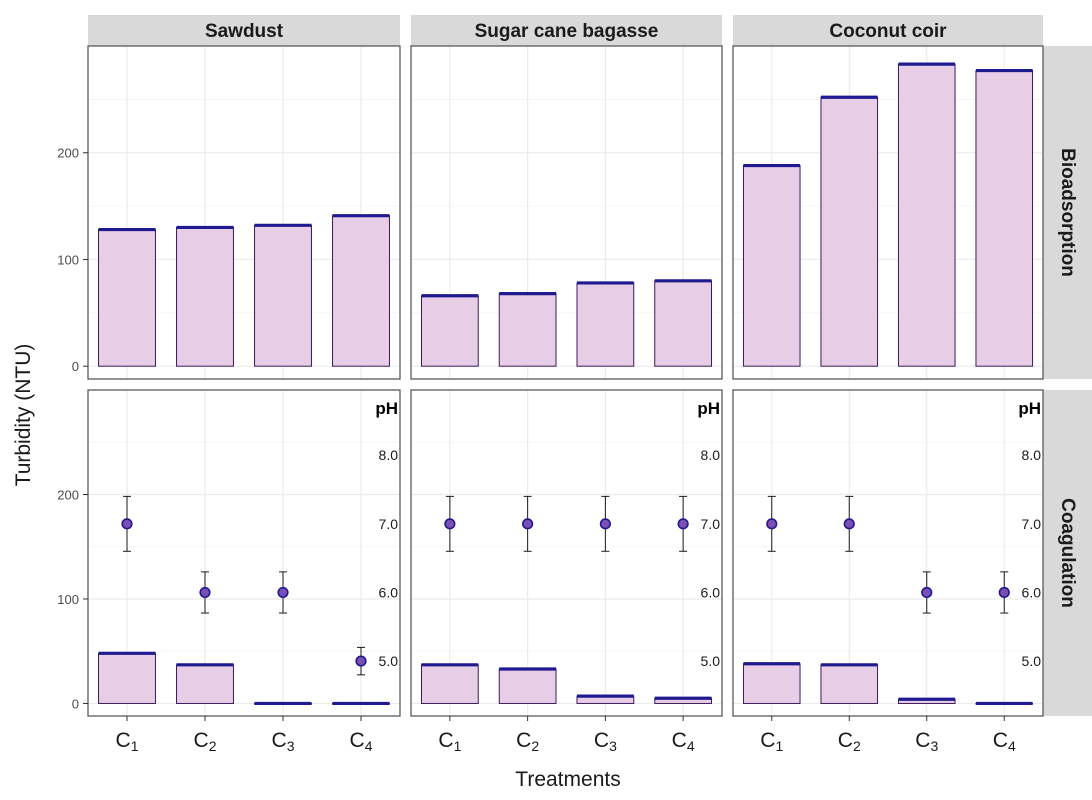 The width and height of the screenshot is (1092, 800). I want to click on column-strip-sugar-cane-bagasse, so click(566, 30).